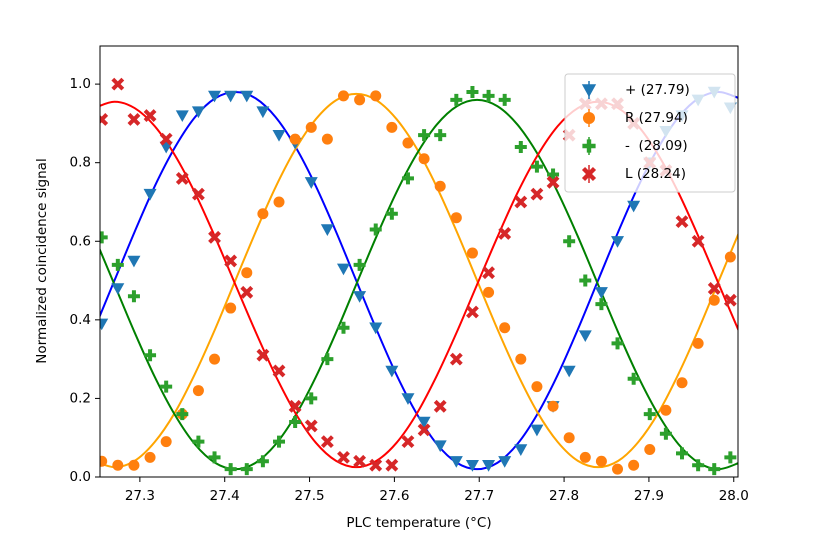 Image resolution: width=817 pixels, height=545 pixels. What do you see at coordinates (657, 90) in the screenshot?
I see `legend-label: + (27.79)` at bounding box center [657, 90].